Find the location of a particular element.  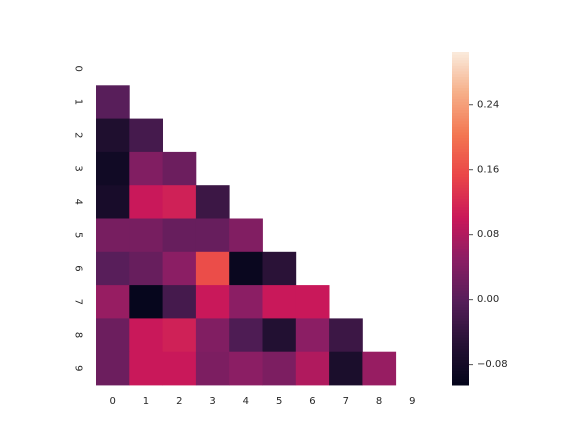

x-axis-ticks: 0 1 2 3 4 5 6 7 8 9 is located at coordinates (262, 401).